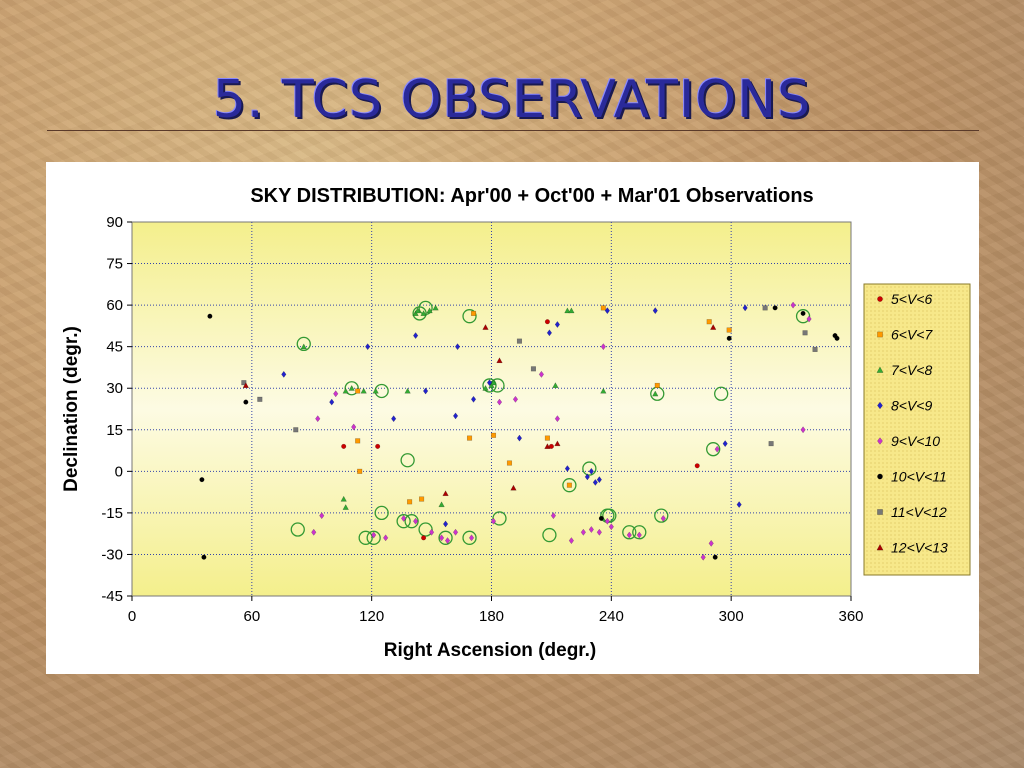 The width and height of the screenshot is (1024, 768). Describe the element at coordinates (512, 100) in the screenshot. I see `slide-title: 5. TCS OBSERVATIONS` at that location.